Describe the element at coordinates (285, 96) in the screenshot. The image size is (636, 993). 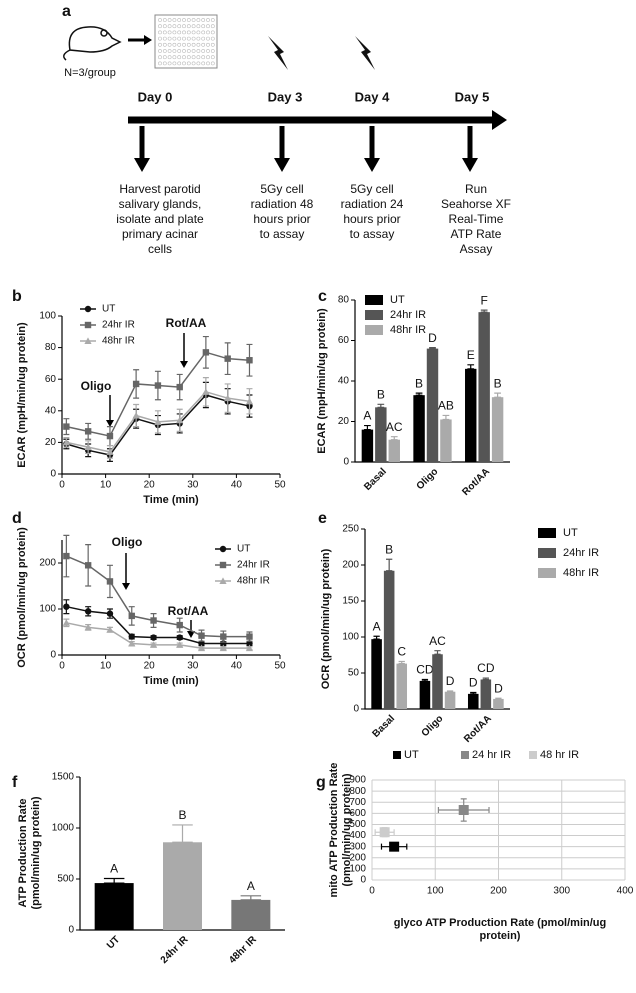
I see `day-label: Day 3` at that location.